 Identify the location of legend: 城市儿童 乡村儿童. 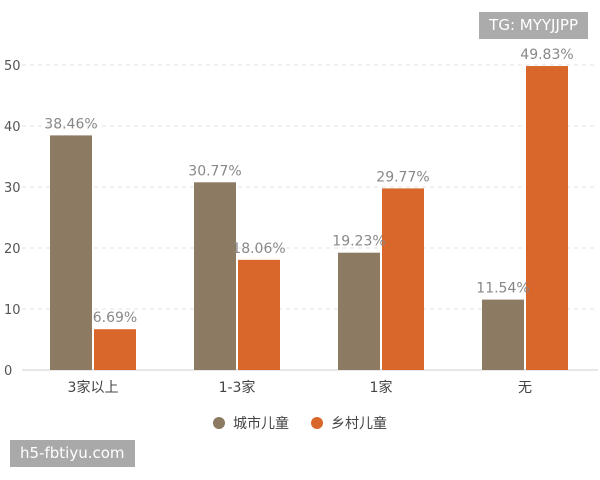
(300, 423).